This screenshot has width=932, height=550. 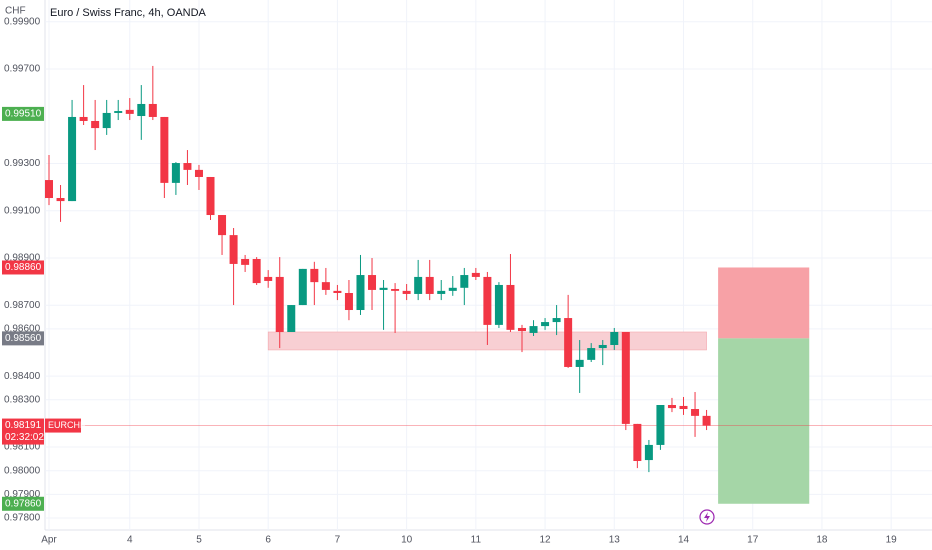 I want to click on last-price-label: 0.98191, so click(x=23, y=425).